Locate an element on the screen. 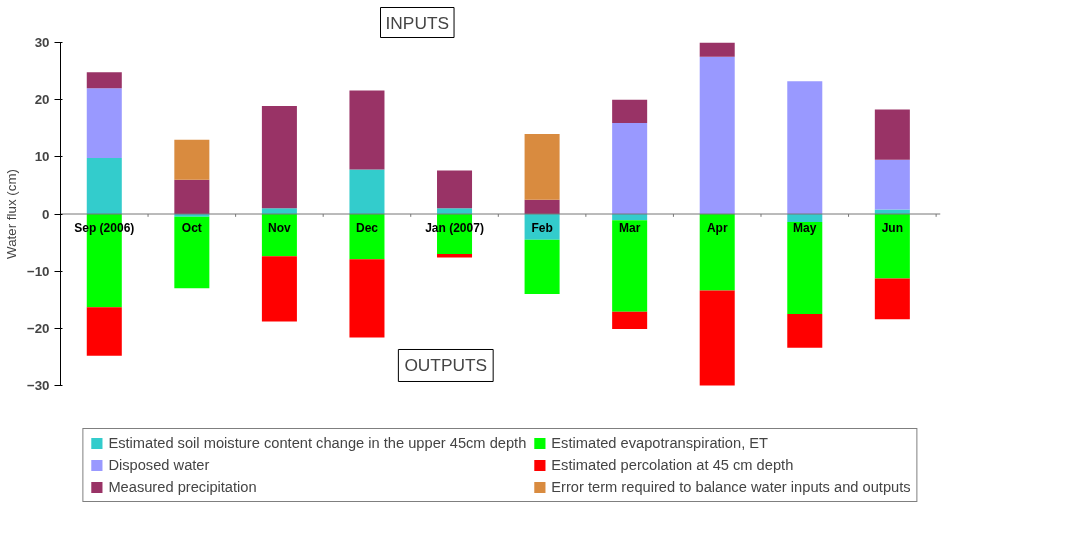  y-tick-label: 0 is located at coordinates (46, 214).